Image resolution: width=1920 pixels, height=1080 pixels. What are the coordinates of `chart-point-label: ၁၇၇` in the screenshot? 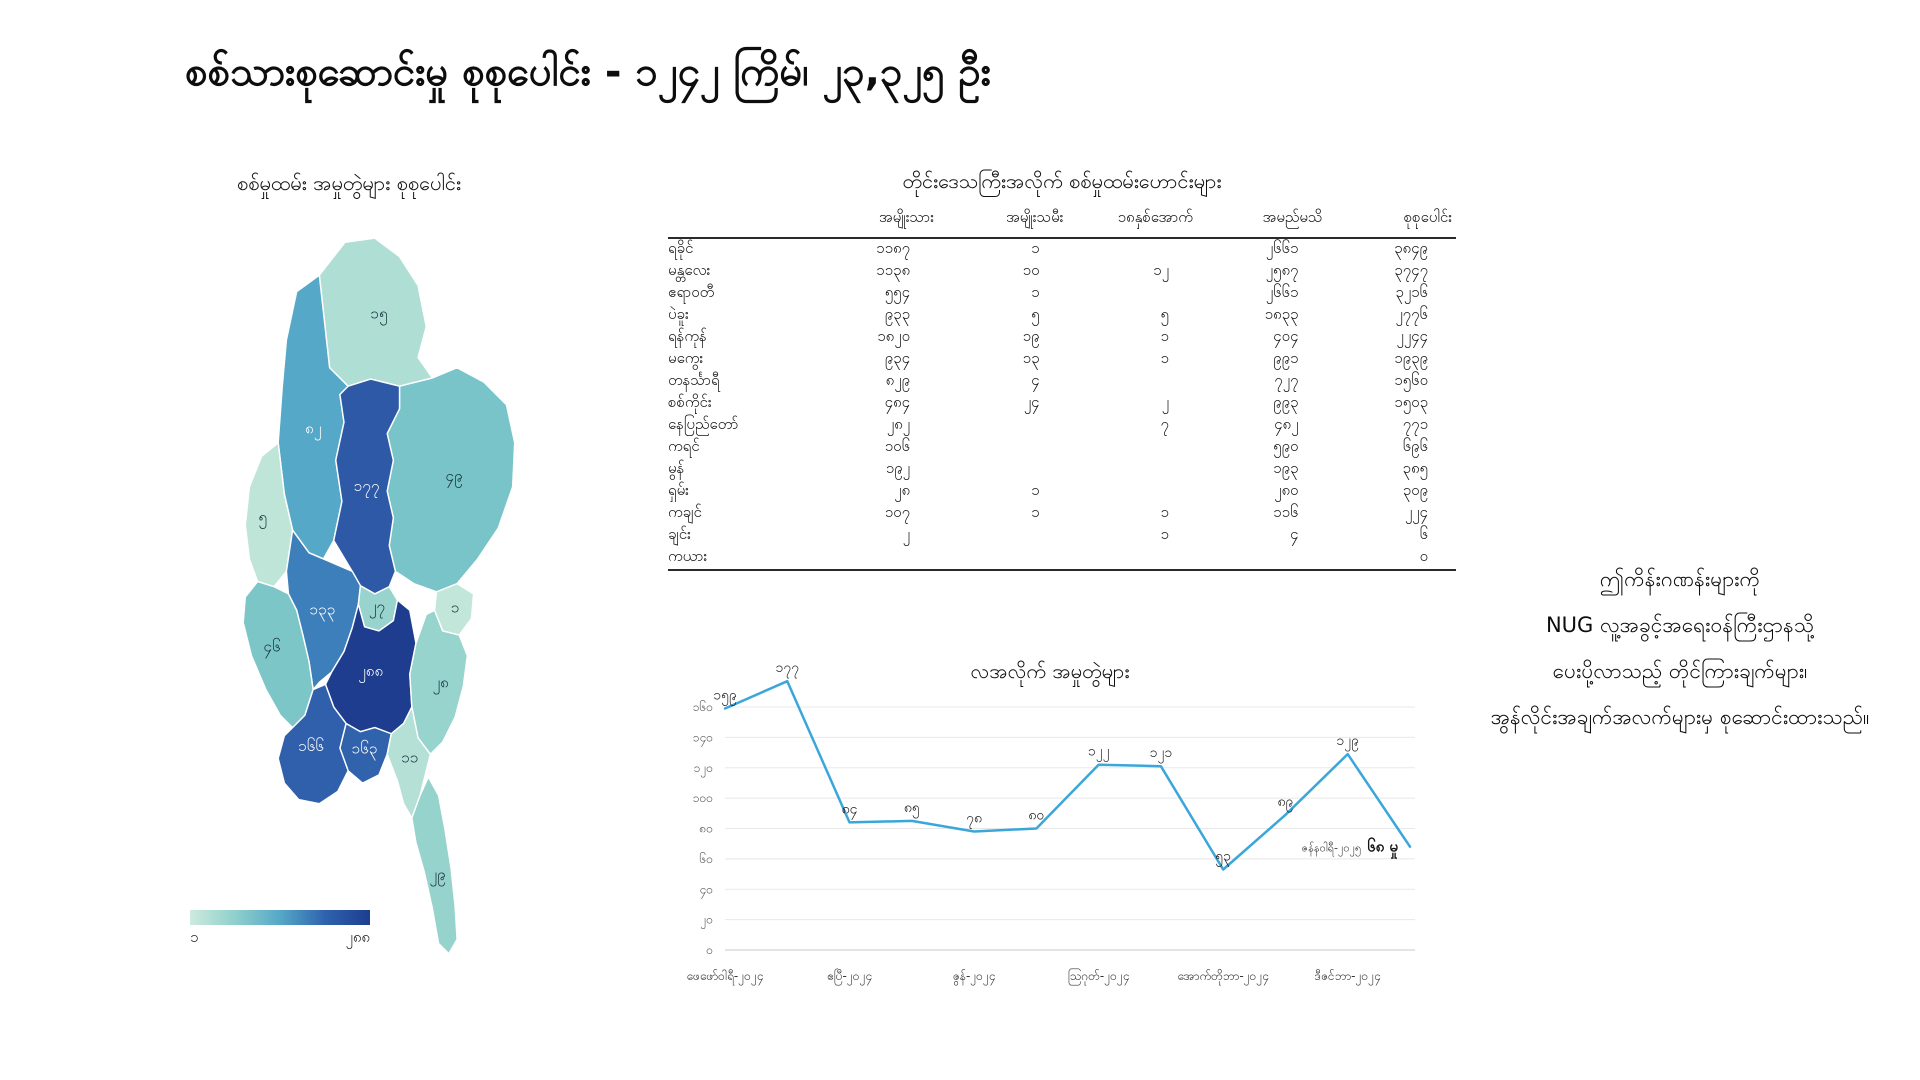 It's located at (787, 669).